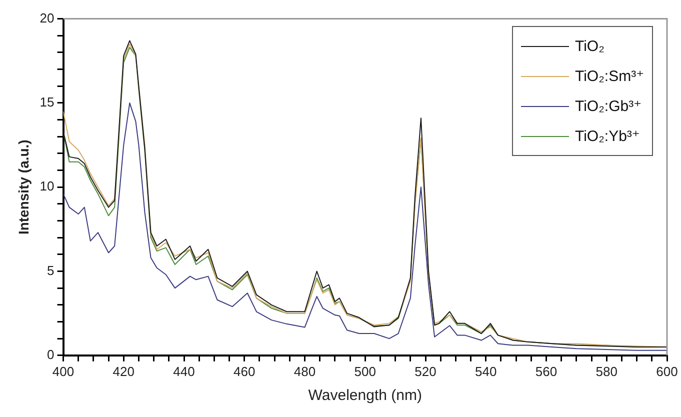 This screenshot has height=417, width=681. What do you see at coordinates (607, 371) in the screenshot?
I see `x-tick-label: 580` at bounding box center [607, 371].